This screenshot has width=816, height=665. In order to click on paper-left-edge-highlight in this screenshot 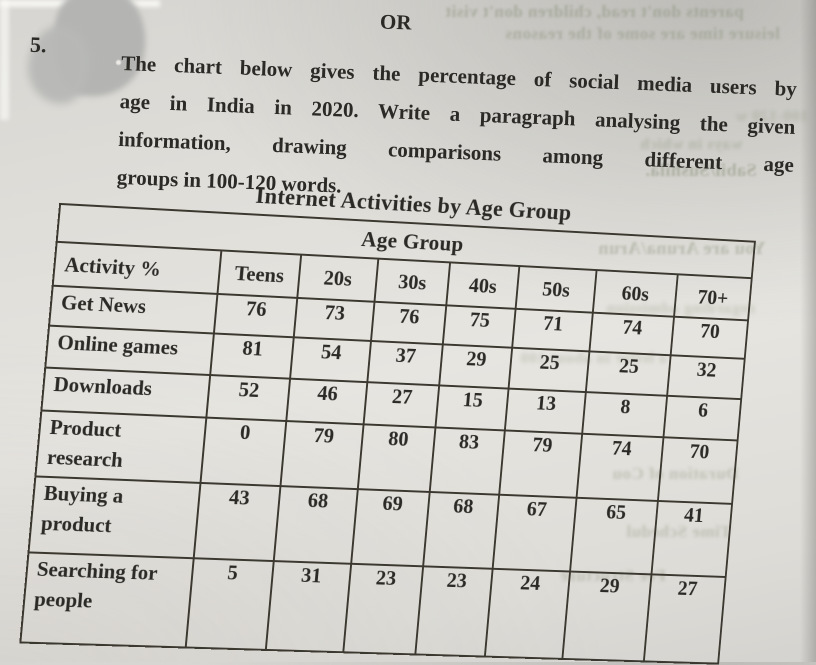, I will do `click(4, 60)`.